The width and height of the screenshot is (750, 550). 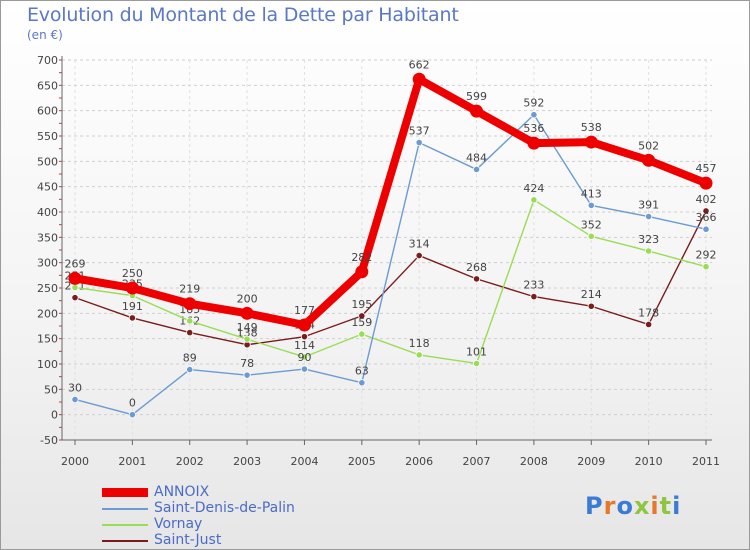 I want to click on y-tick-label: 400, so click(x=47, y=212).